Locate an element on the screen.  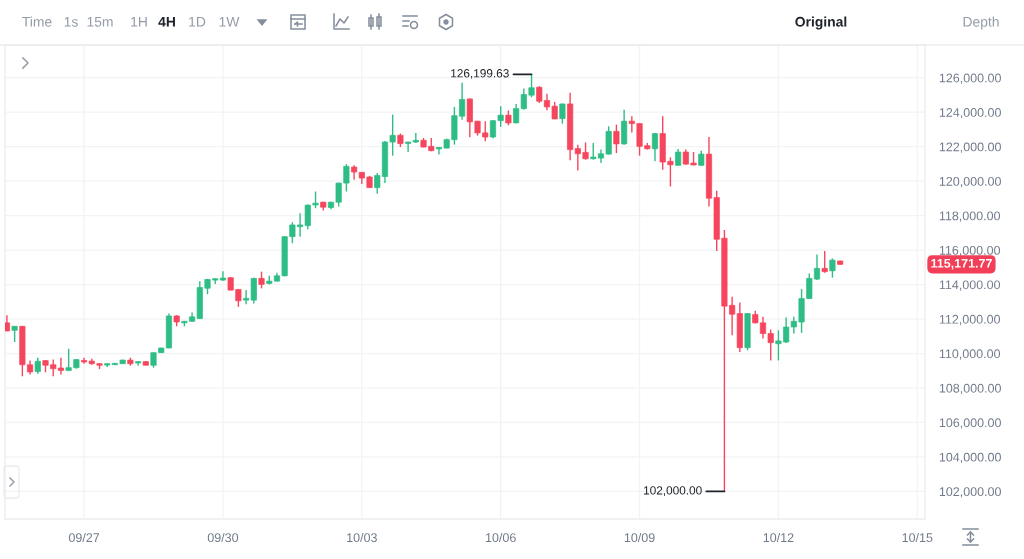
text: 15m is located at coordinates (100, 22).